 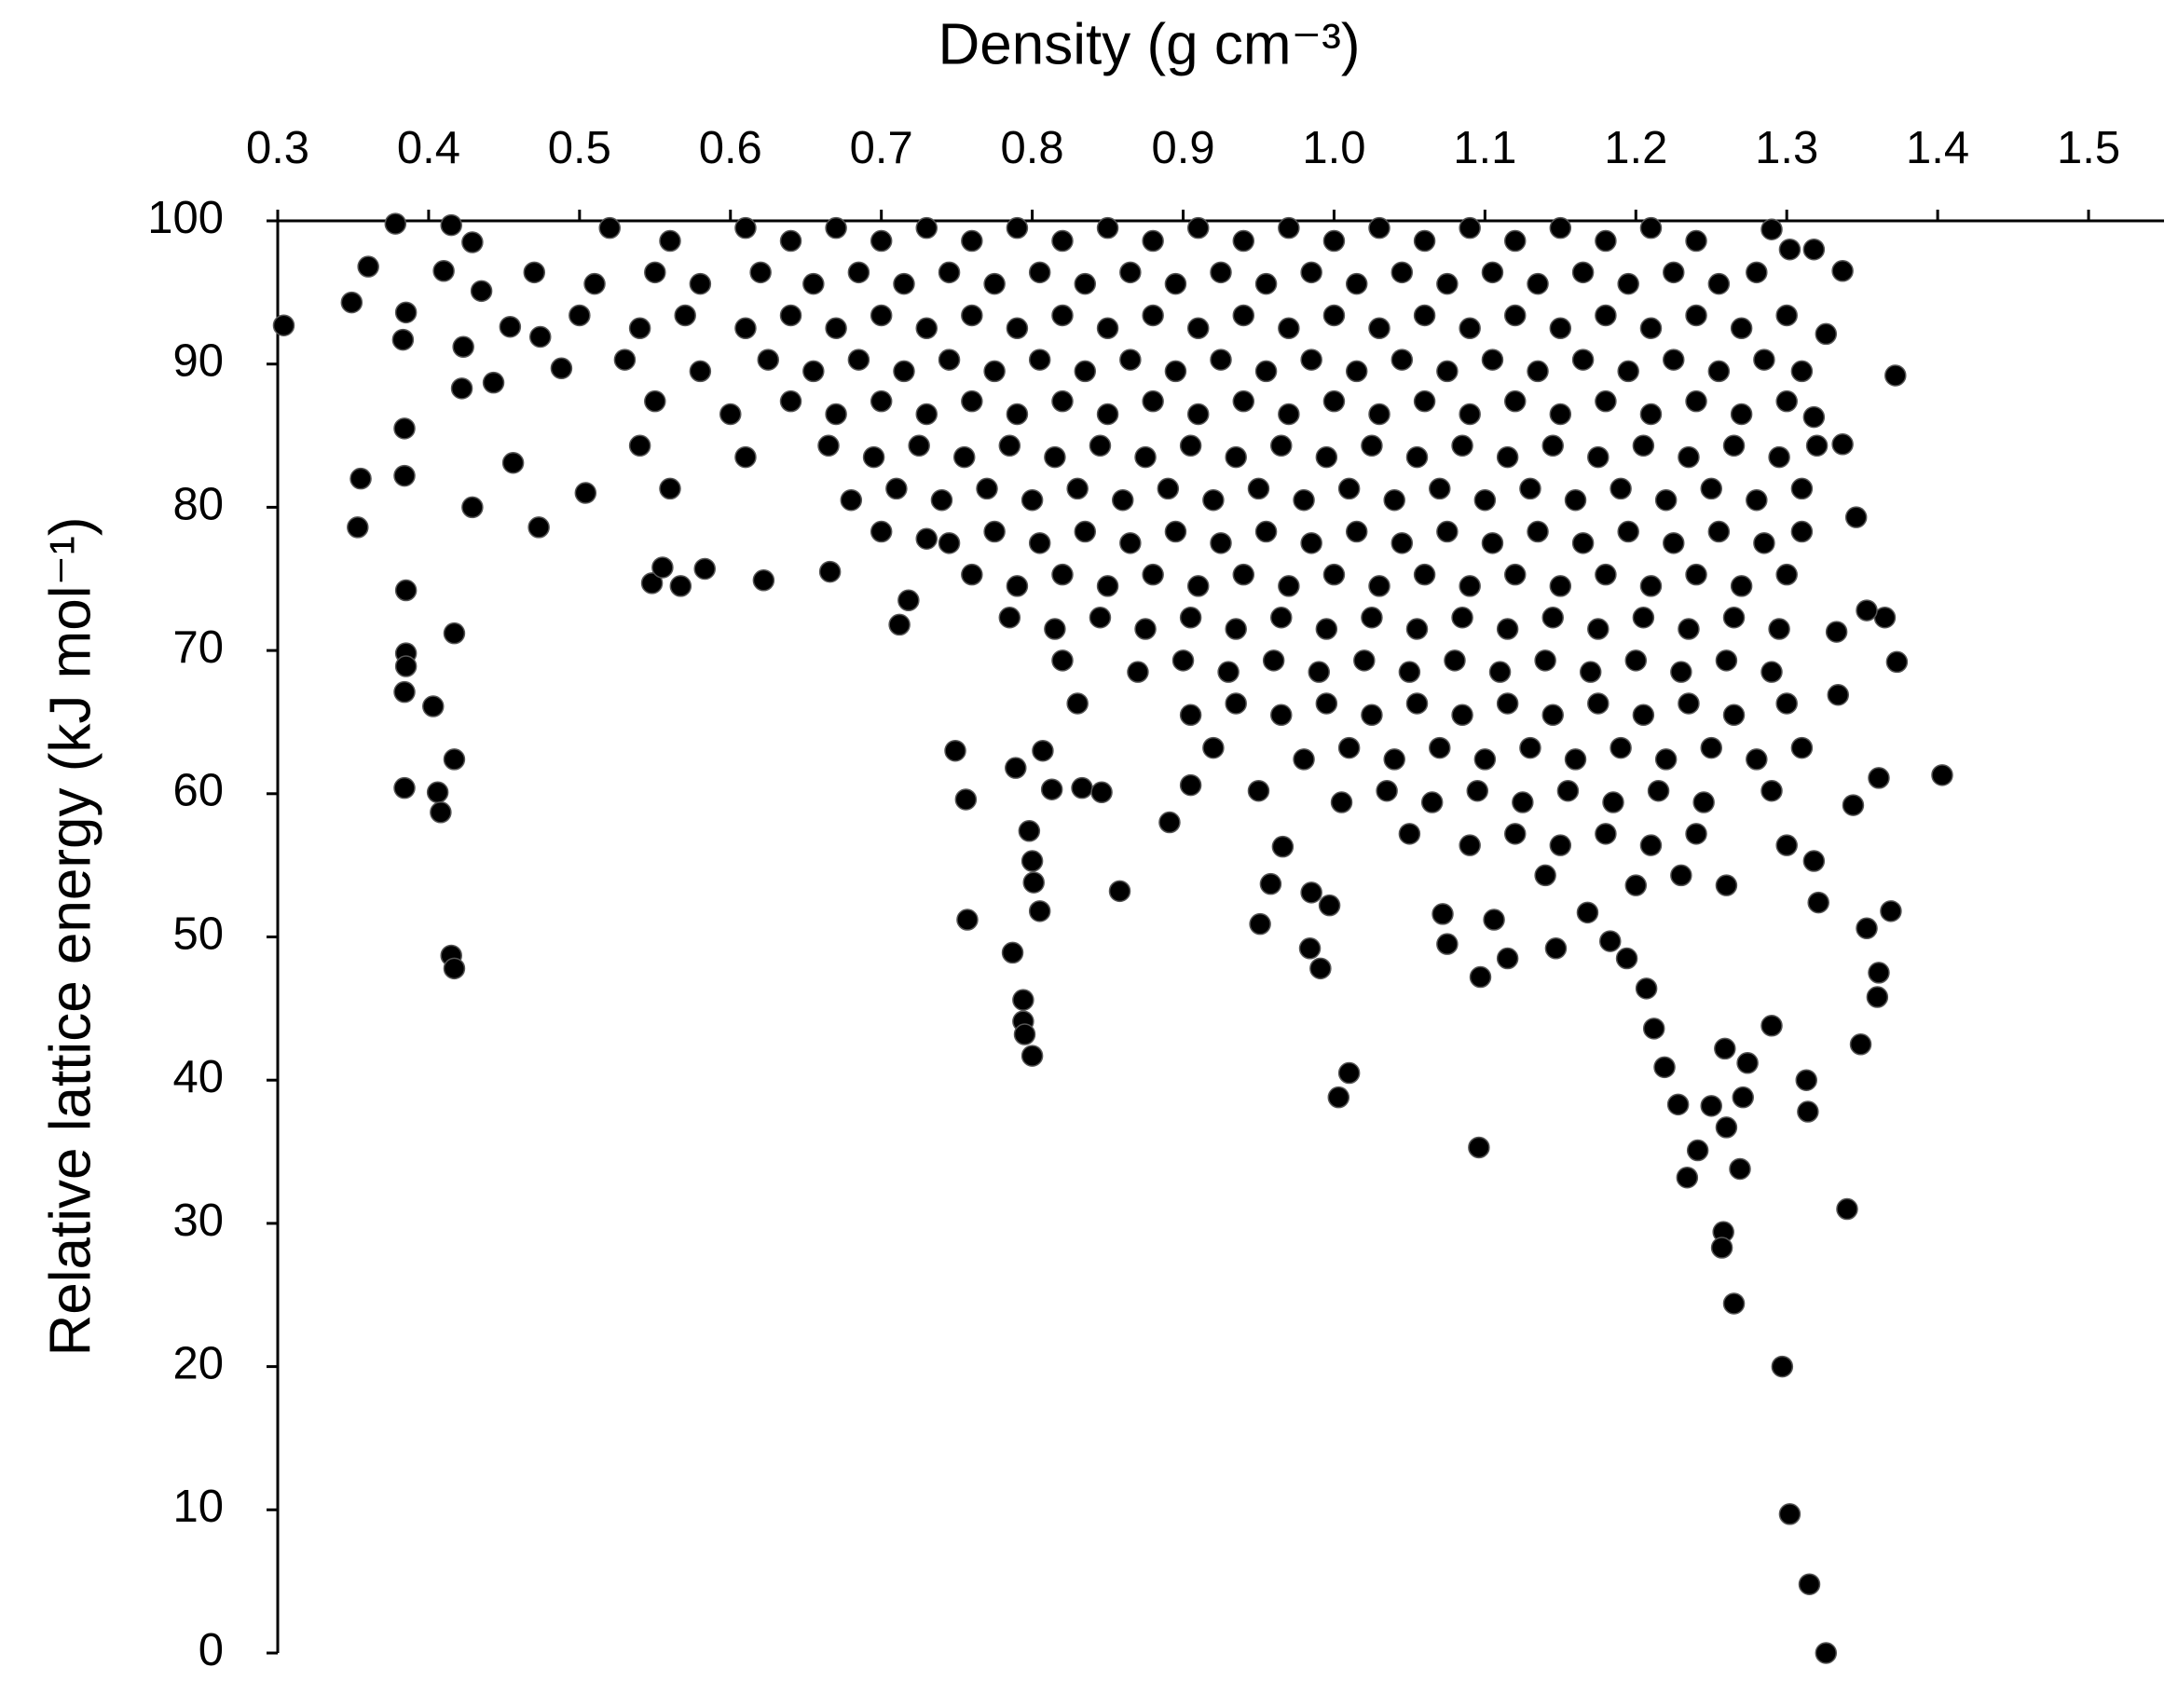 I want to click on x-tick-label: 1.5, so click(x=2088, y=148).